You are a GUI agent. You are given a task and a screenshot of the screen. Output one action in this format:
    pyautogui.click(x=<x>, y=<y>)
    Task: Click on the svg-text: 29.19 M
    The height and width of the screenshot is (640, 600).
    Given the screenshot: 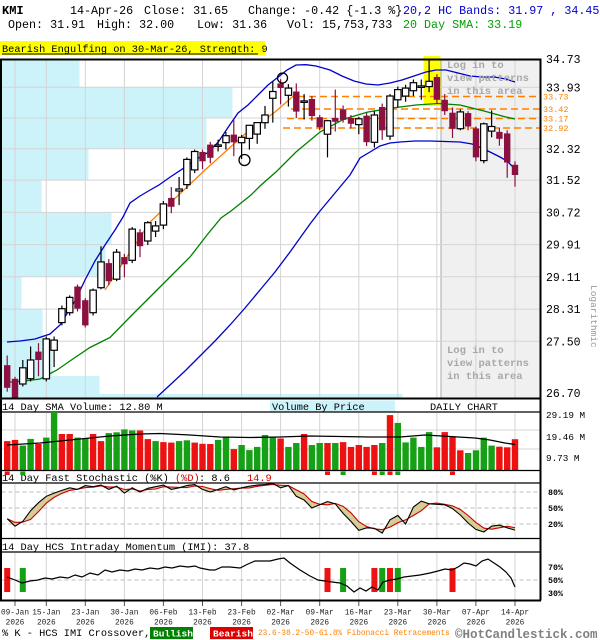 What is the action you would take?
    pyautogui.click(x=565, y=415)
    